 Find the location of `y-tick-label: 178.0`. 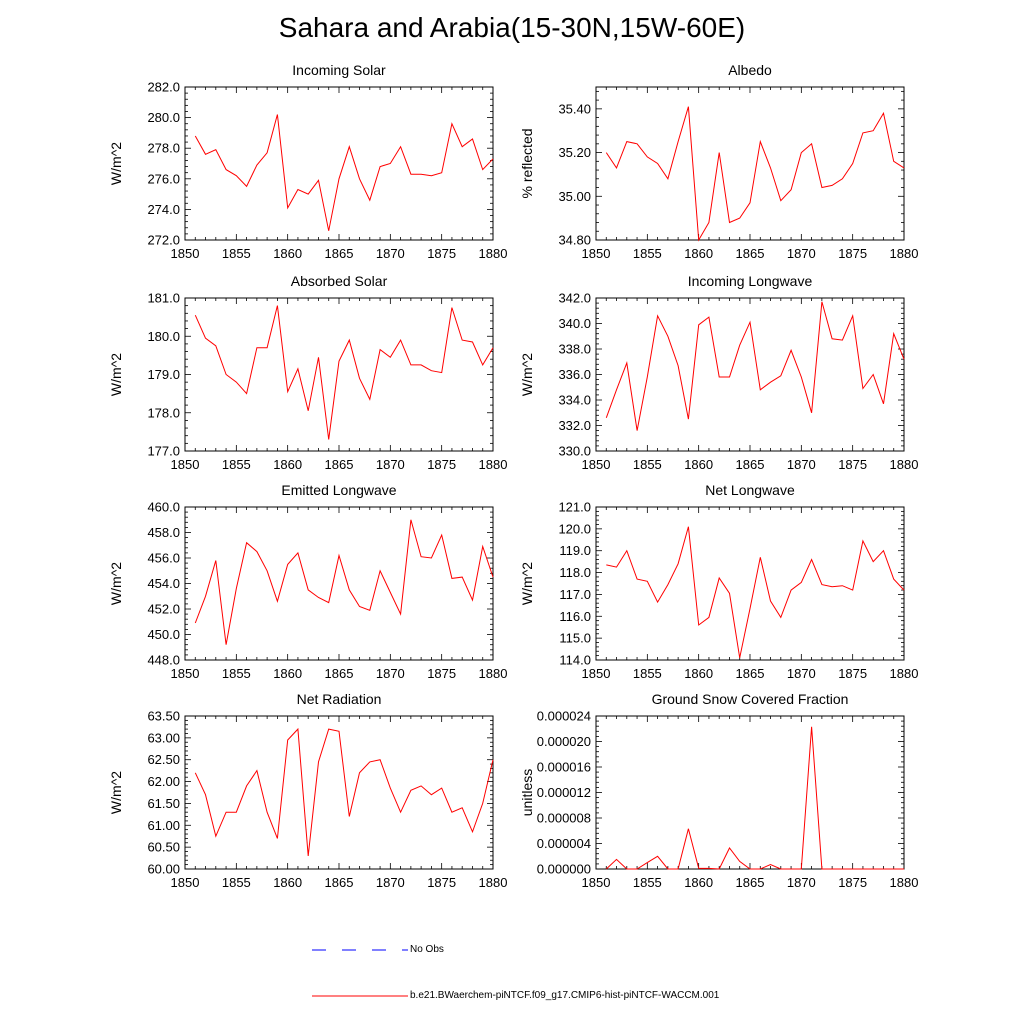

y-tick-label: 178.0 is located at coordinates (163, 412).